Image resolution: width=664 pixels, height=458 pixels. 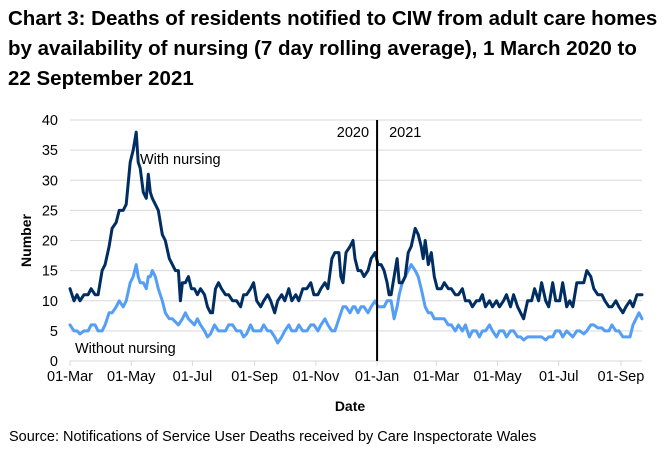 I want to click on y-tick-label: 40, so click(x=50, y=121).